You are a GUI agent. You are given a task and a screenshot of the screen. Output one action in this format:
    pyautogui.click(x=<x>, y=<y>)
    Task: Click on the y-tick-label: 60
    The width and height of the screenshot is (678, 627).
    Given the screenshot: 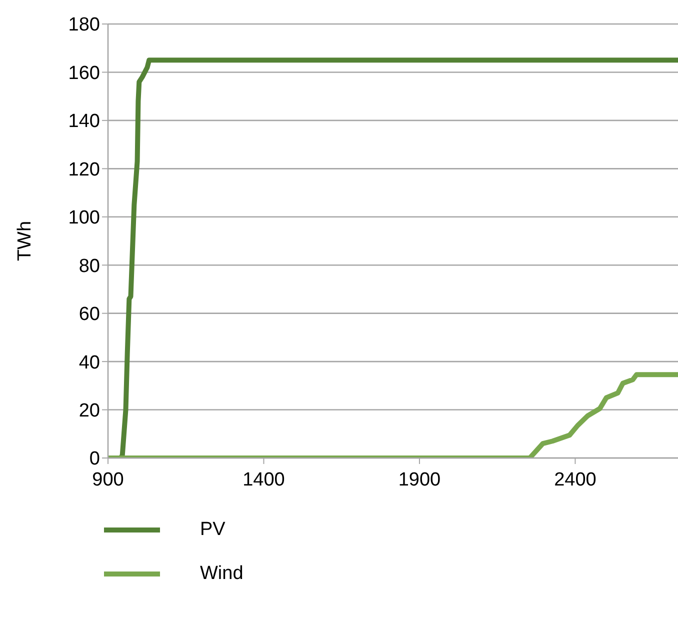 What is the action you would take?
    pyautogui.click(x=89, y=315)
    